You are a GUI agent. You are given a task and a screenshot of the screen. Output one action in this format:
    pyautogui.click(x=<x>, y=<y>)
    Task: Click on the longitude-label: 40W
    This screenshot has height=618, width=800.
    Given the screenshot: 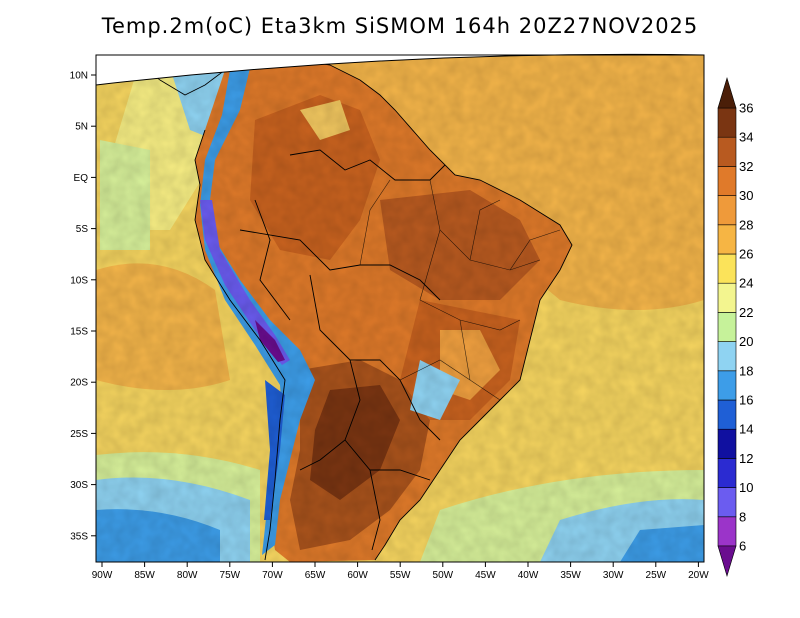 What is the action you would take?
    pyautogui.click(x=528, y=575)
    